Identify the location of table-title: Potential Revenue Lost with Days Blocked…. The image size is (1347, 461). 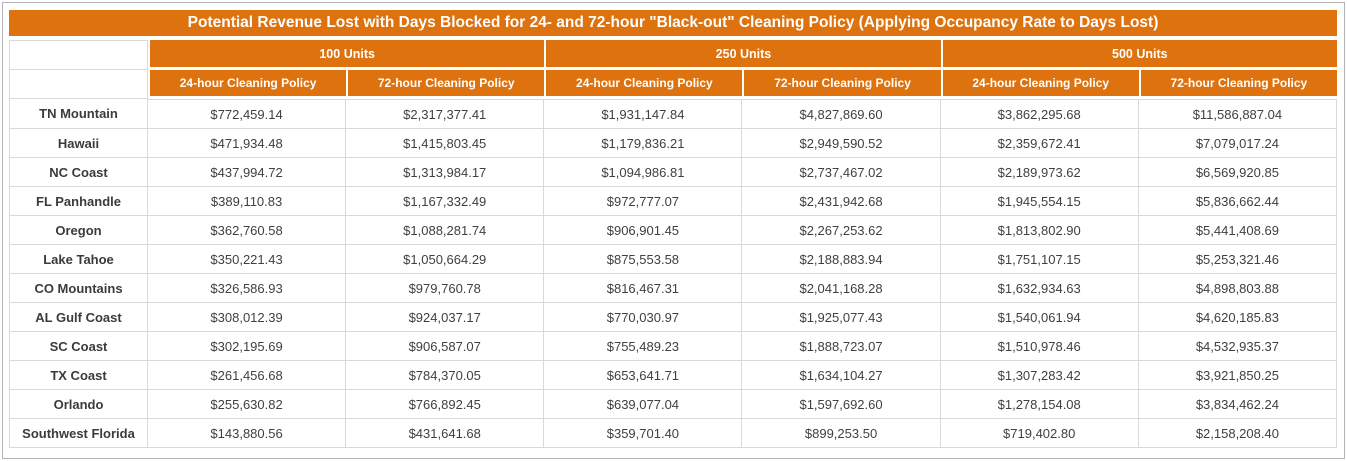
(673, 25).